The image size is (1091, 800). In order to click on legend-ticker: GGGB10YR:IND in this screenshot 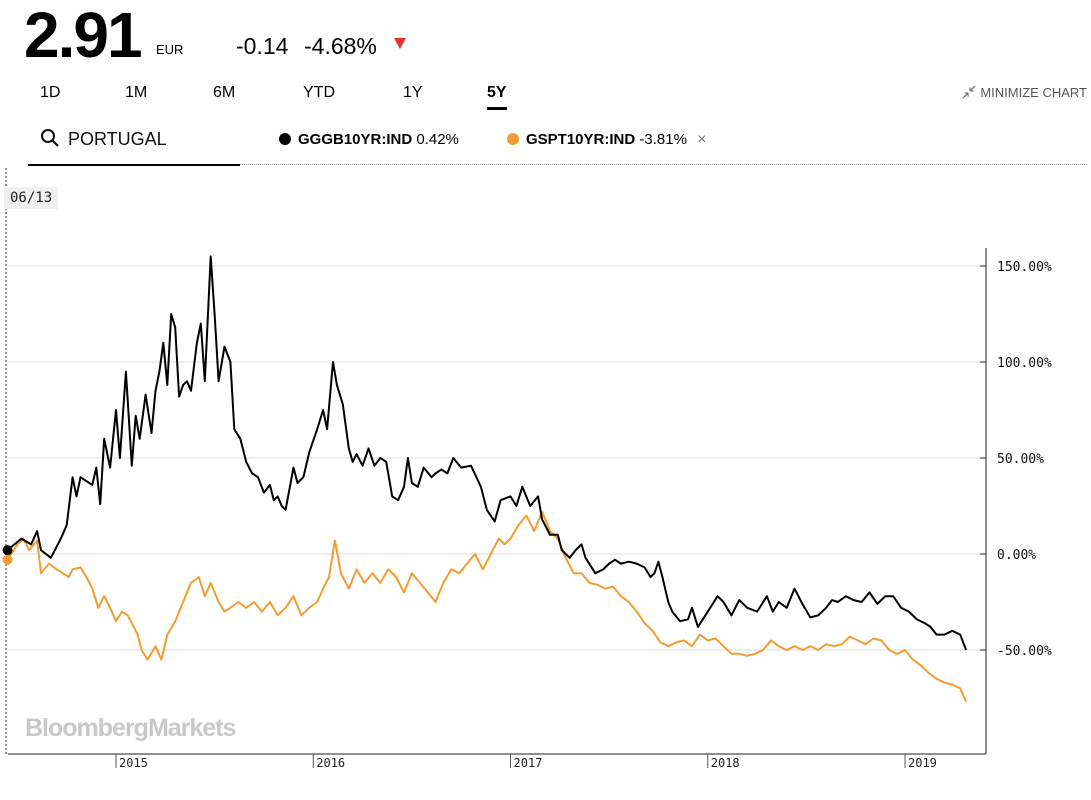, I will do `click(355, 139)`.